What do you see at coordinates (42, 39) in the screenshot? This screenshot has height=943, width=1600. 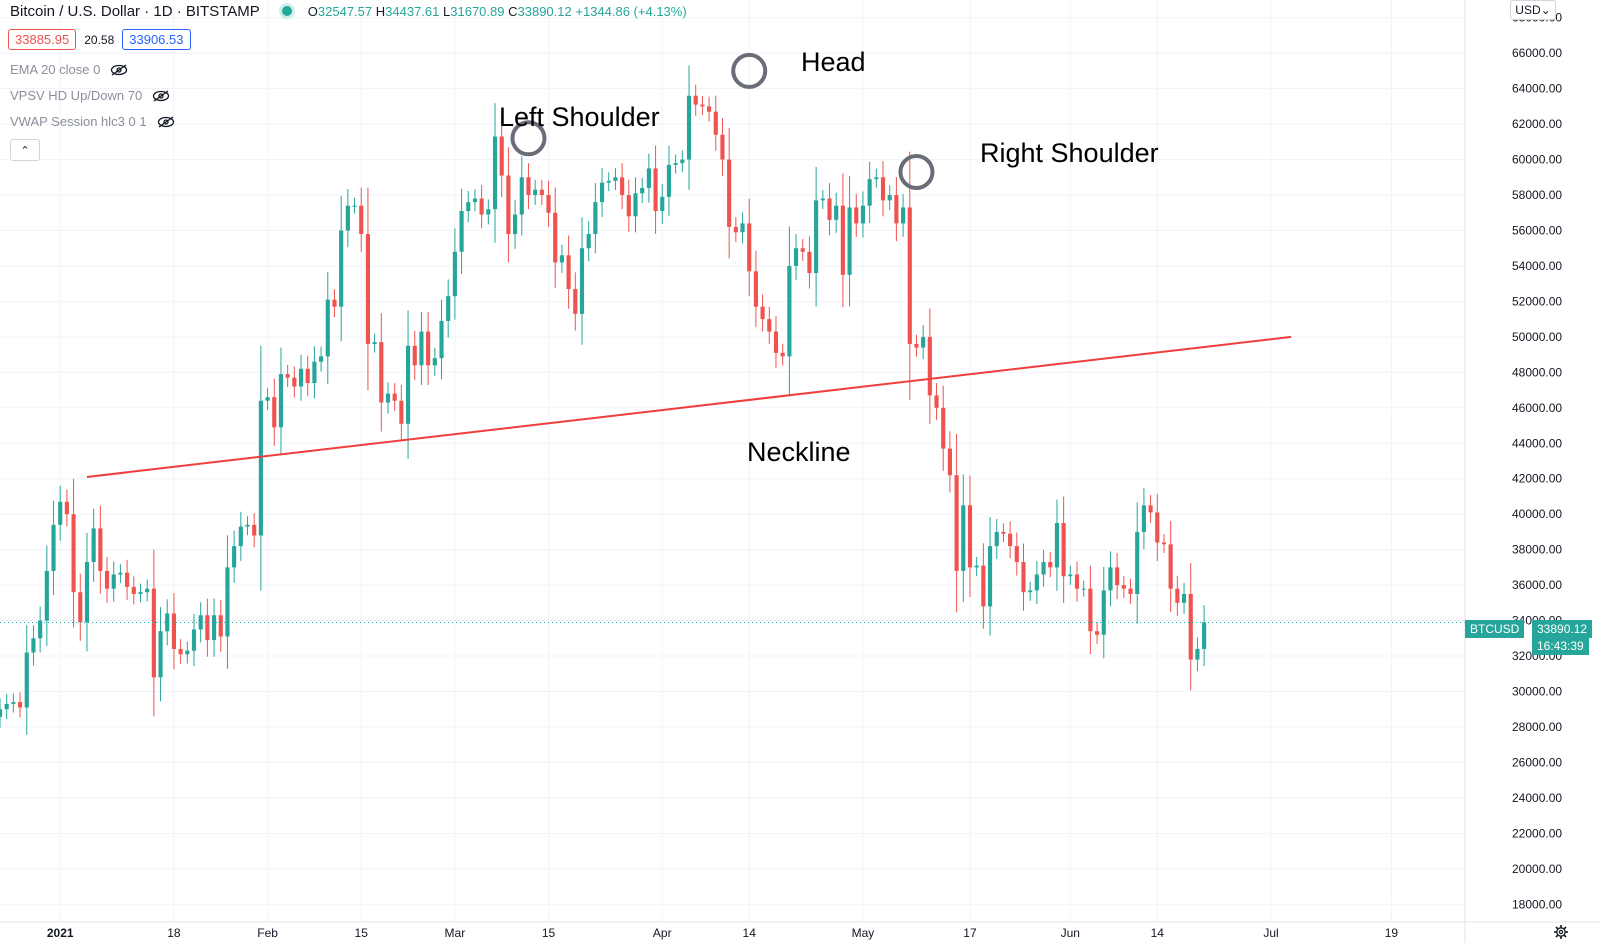 I see `sell-price-button: 33885.95` at bounding box center [42, 39].